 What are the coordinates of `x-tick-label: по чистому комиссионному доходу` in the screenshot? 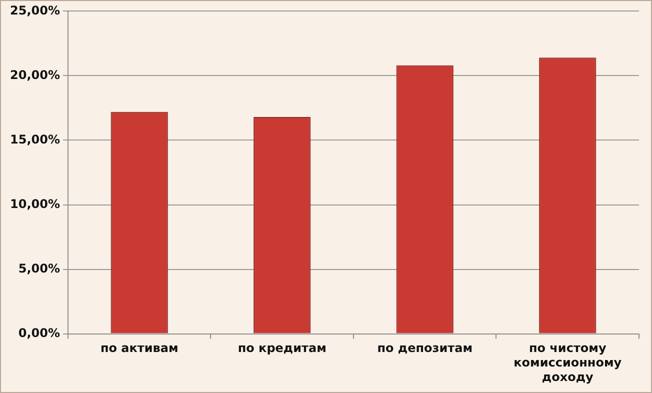 It's located at (568, 362).